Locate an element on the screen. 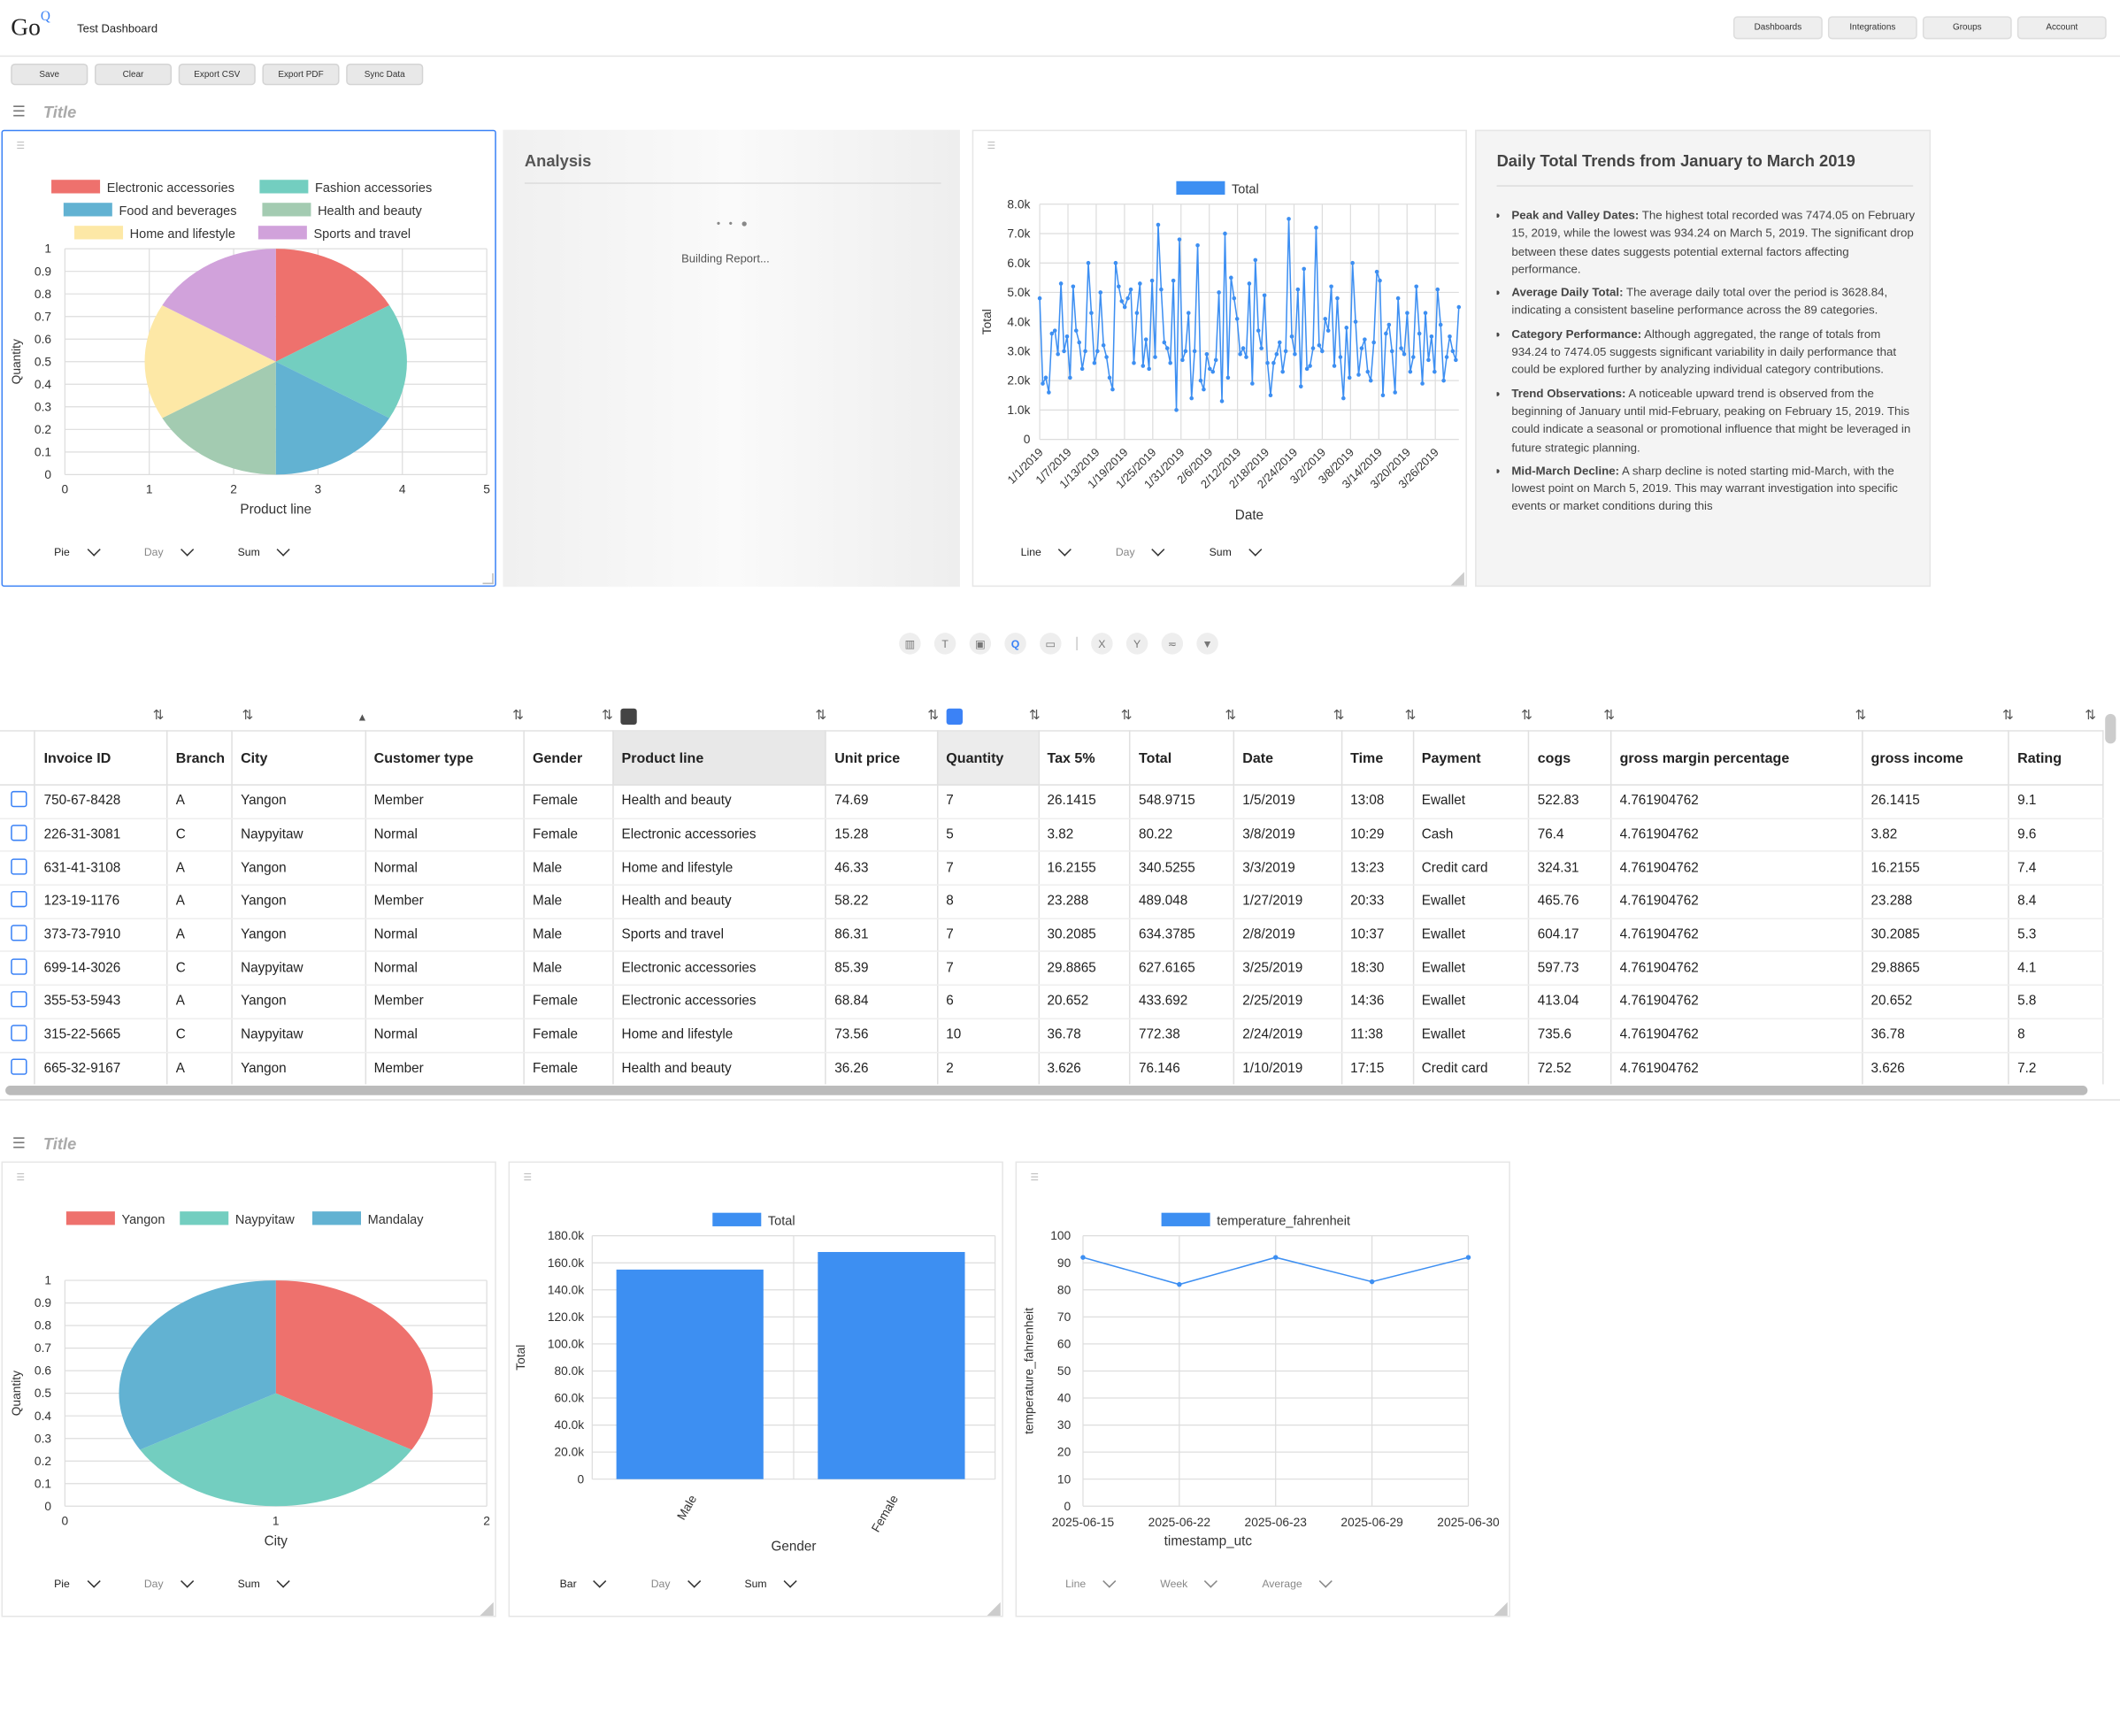 The height and width of the screenshot is (1736, 2120). table-cell: 1/10/2019 is located at coordinates (1287, 1068).